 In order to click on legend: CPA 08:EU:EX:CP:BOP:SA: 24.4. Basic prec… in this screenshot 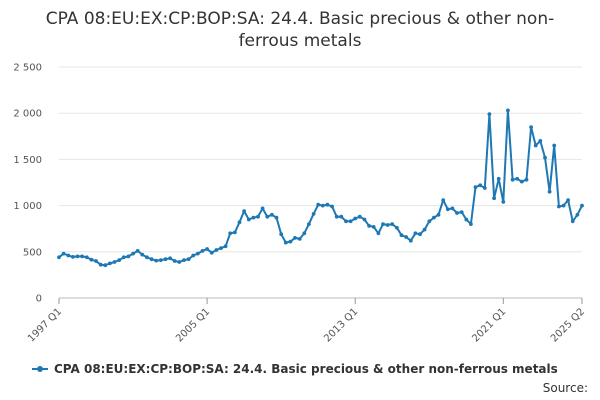, I will do `click(295, 369)`.